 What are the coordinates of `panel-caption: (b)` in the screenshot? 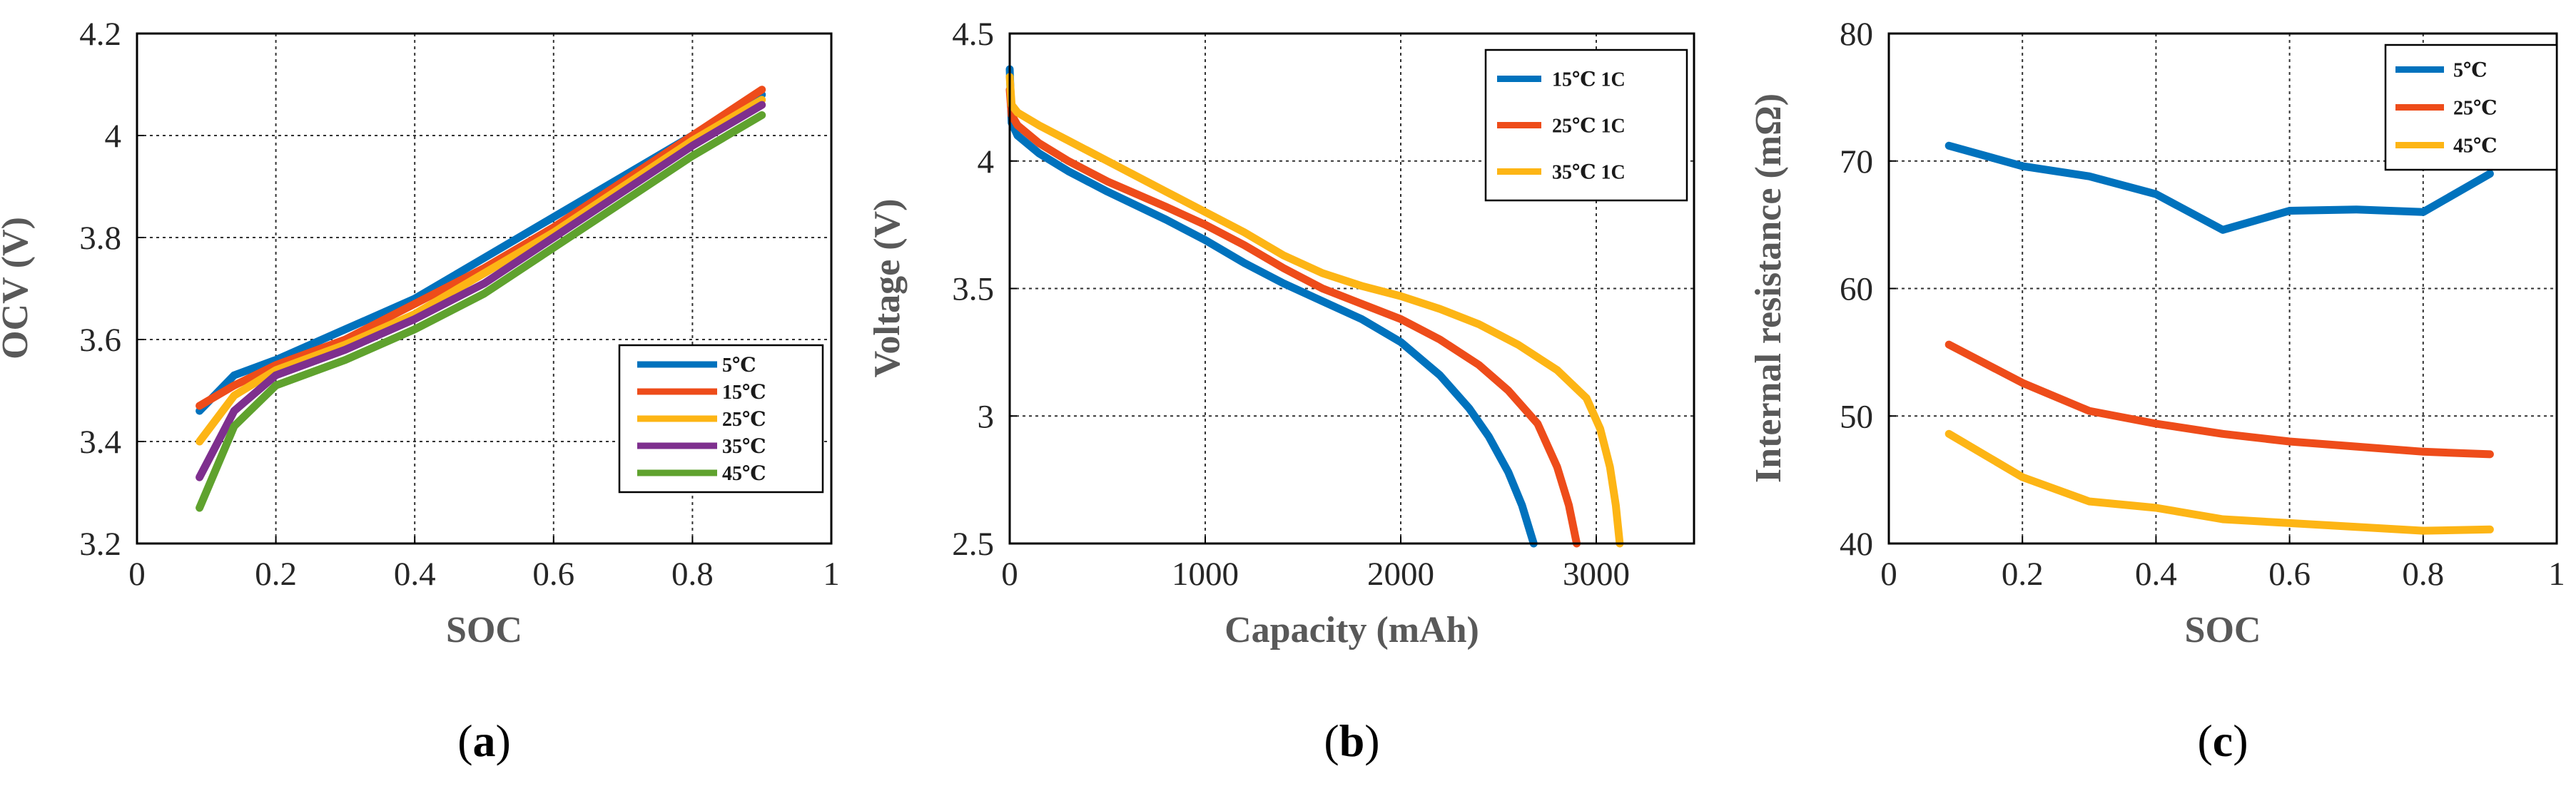 It's located at (1351, 740).